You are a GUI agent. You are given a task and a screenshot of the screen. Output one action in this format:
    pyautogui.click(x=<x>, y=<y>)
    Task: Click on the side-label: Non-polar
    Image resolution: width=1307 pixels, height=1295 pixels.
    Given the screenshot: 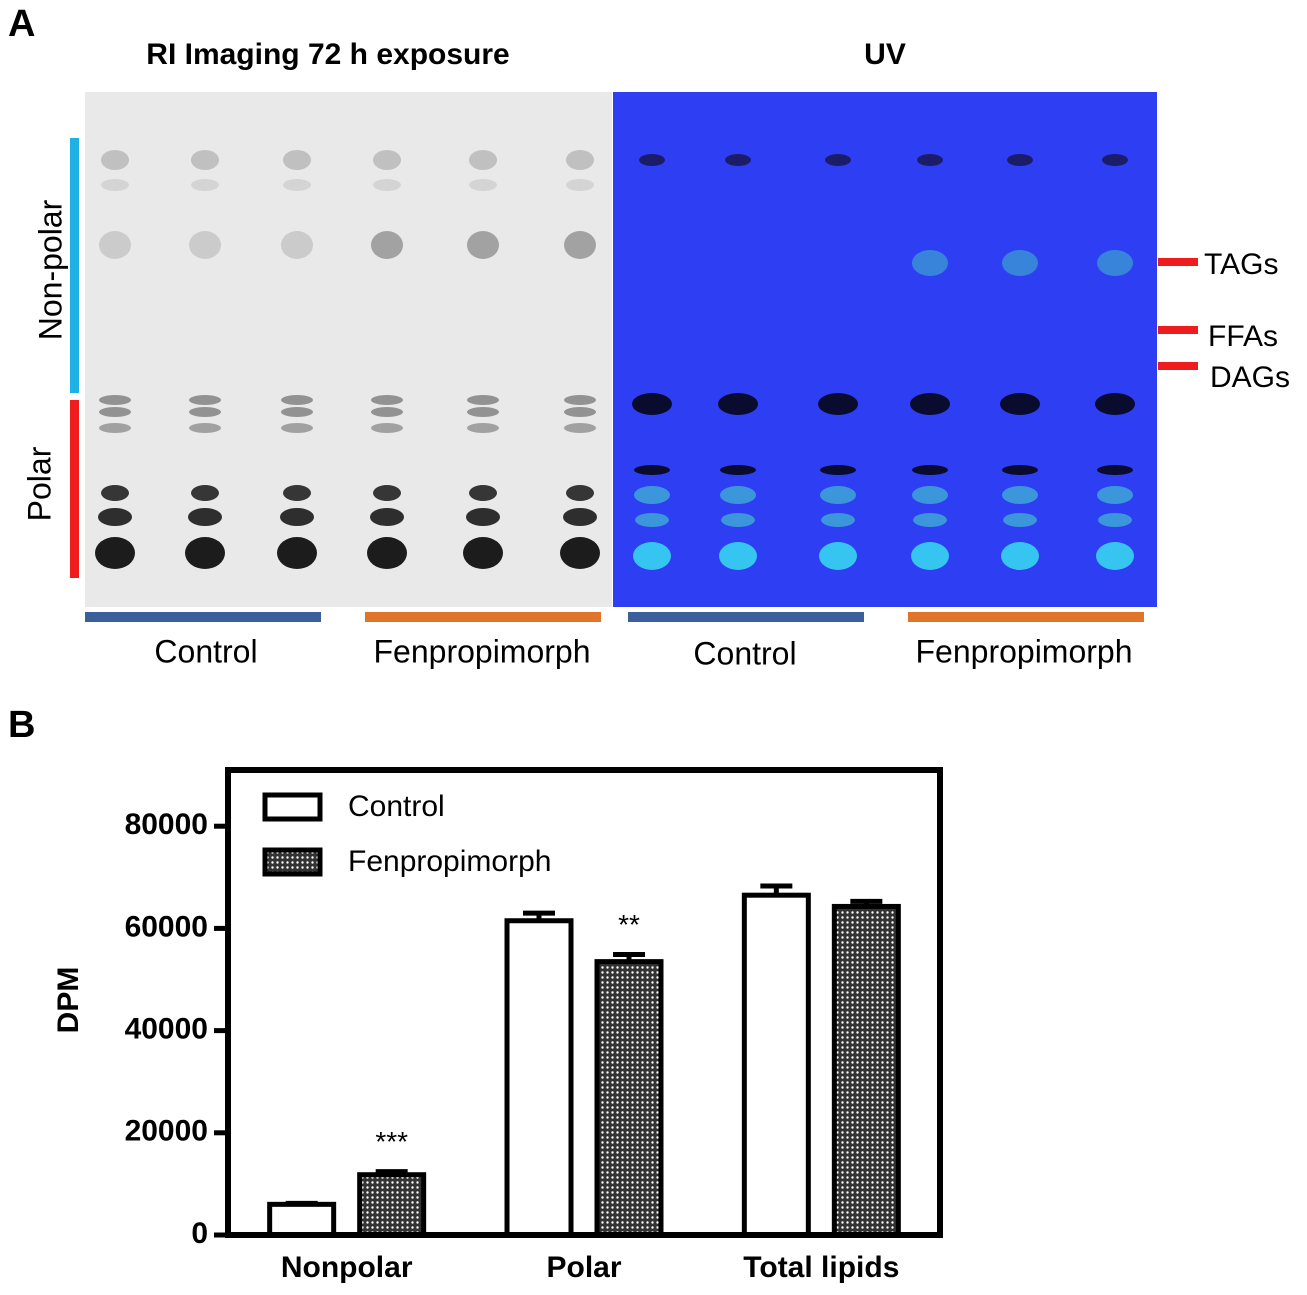 What is the action you would take?
    pyautogui.click(x=50, y=269)
    